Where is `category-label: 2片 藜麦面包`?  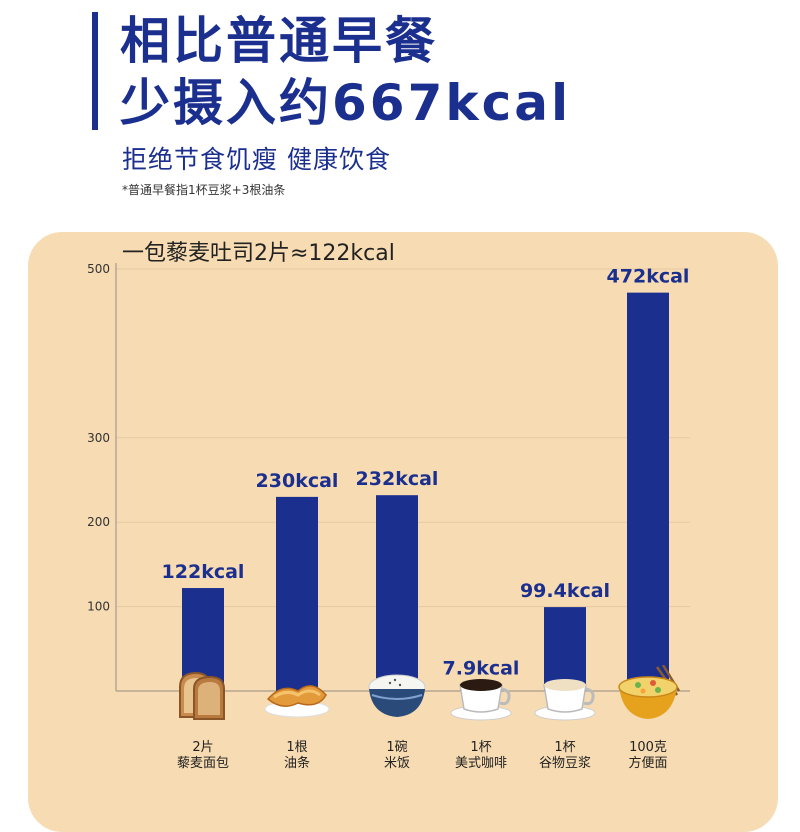 category-label: 2片 藜麦面包 is located at coordinates (203, 756).